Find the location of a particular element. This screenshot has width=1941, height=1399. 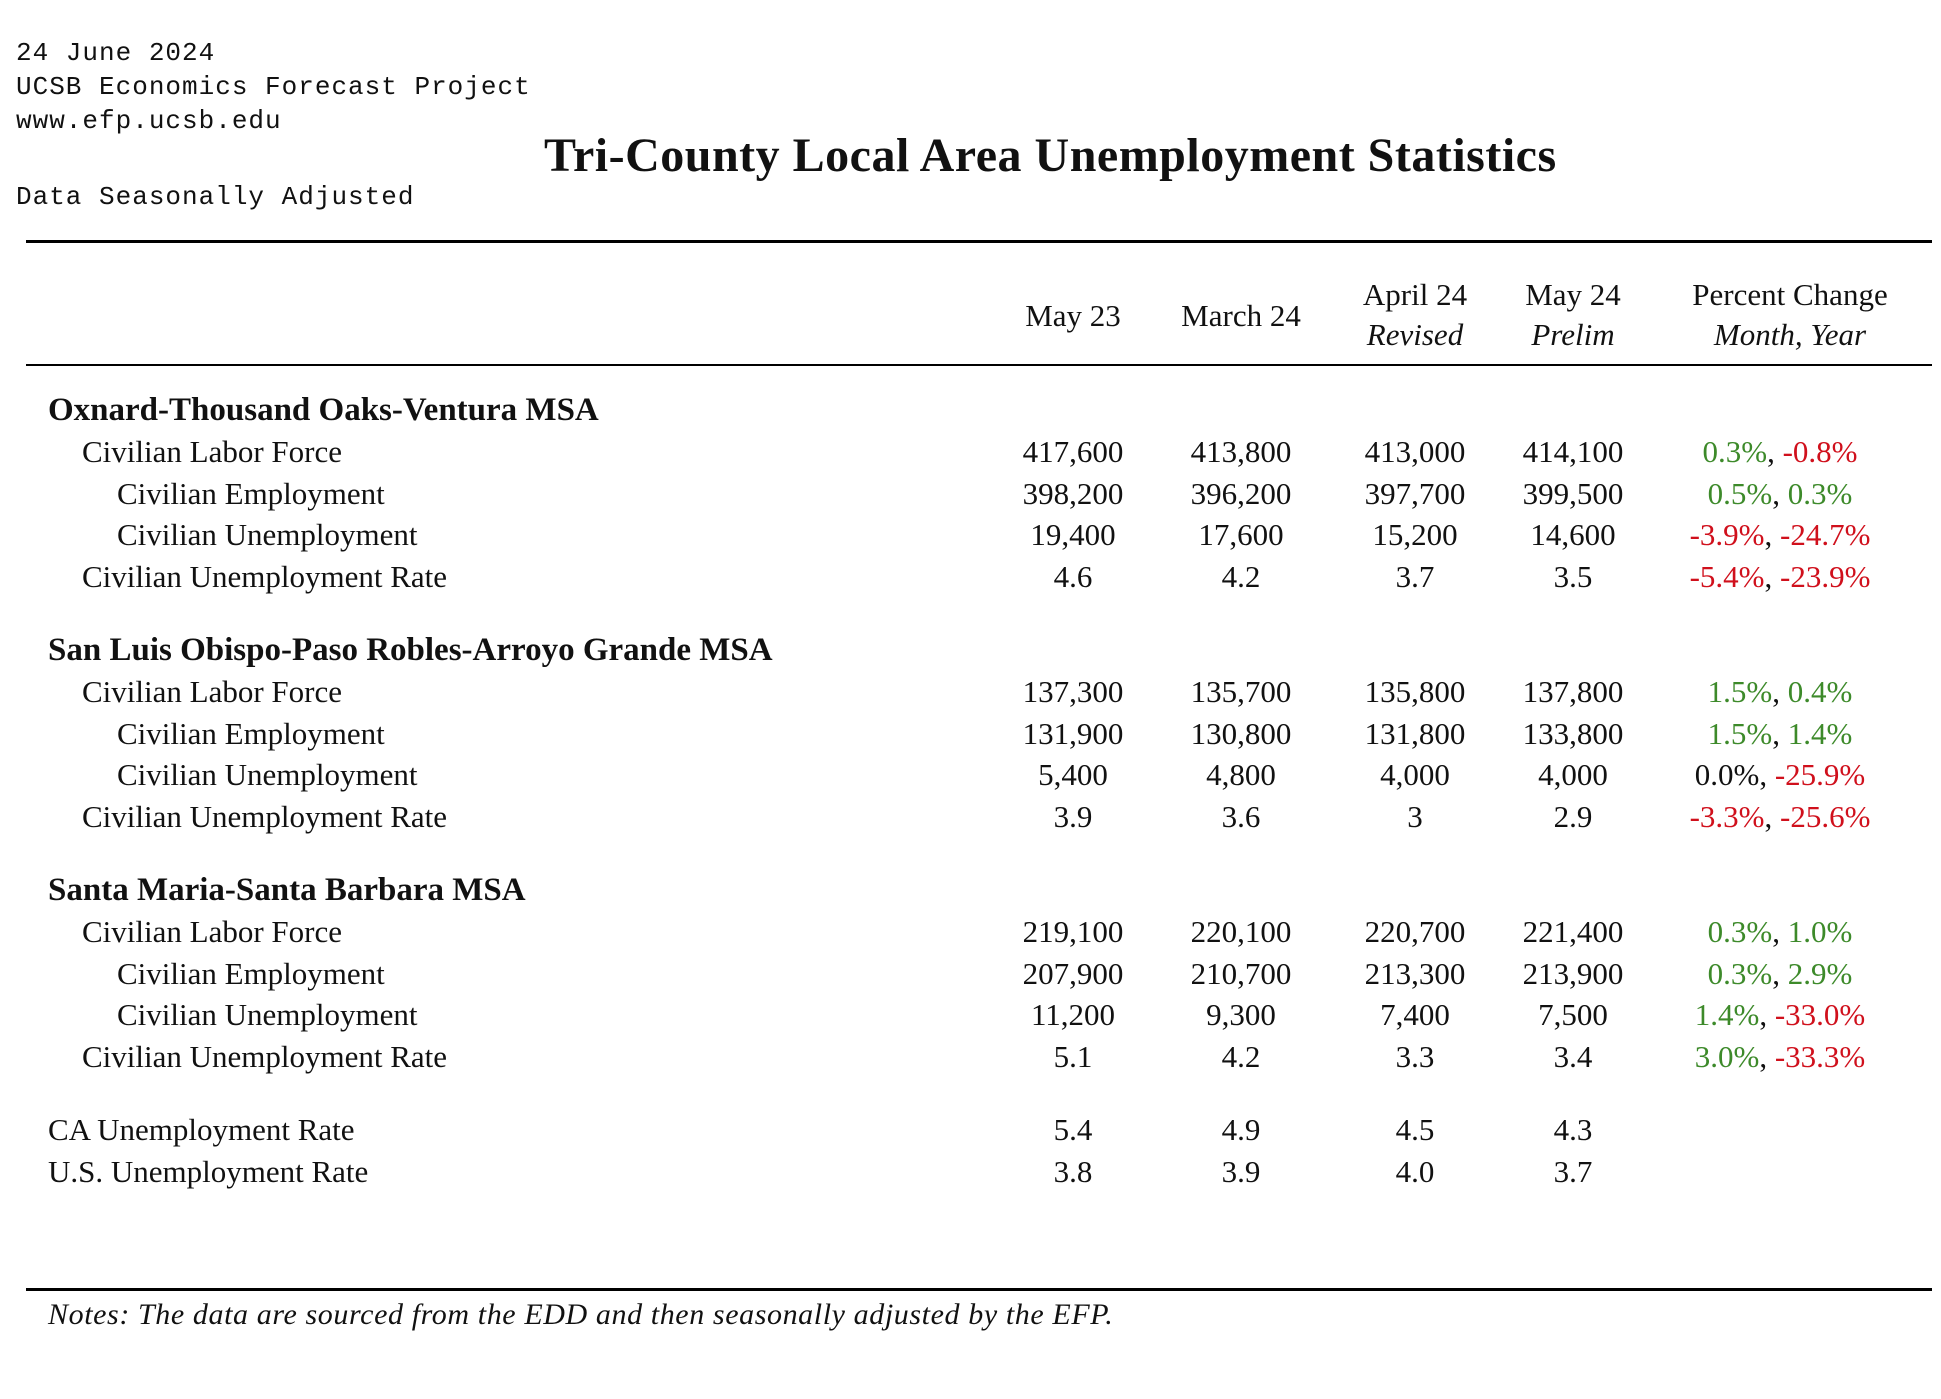

cell-value: 219,100 is located at coordinates (1073, 931).